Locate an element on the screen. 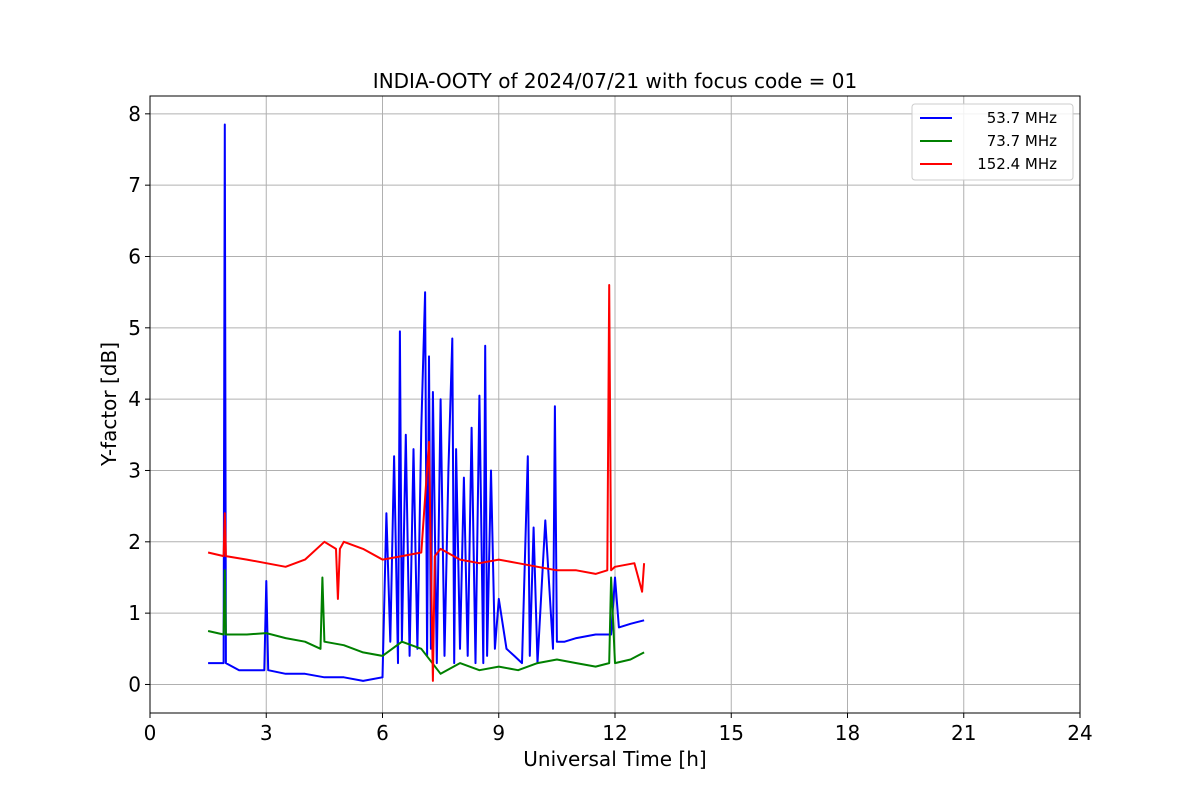 Image resolution: width=1200 pixels, height=800 pixels. x-tick-label: 21 is located at coordinates (963, 733).